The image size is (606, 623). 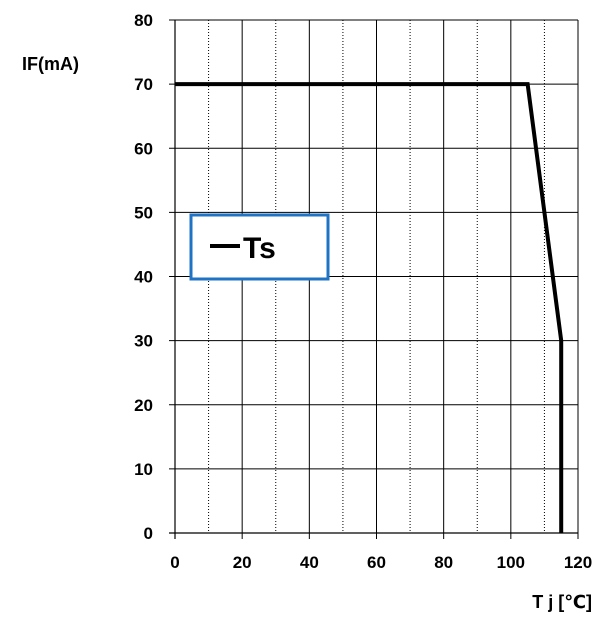 I want to click on y-tick-label: 40, so click(x=143, y=277).